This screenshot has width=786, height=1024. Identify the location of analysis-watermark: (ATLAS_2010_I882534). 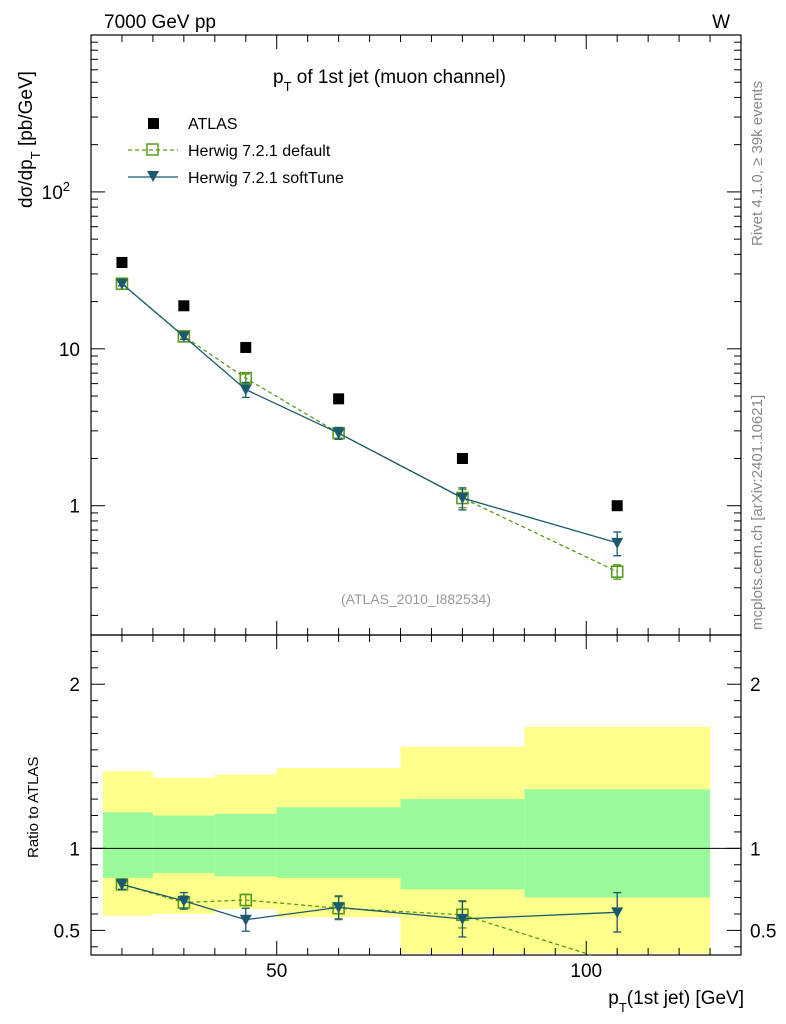
(416, 599).